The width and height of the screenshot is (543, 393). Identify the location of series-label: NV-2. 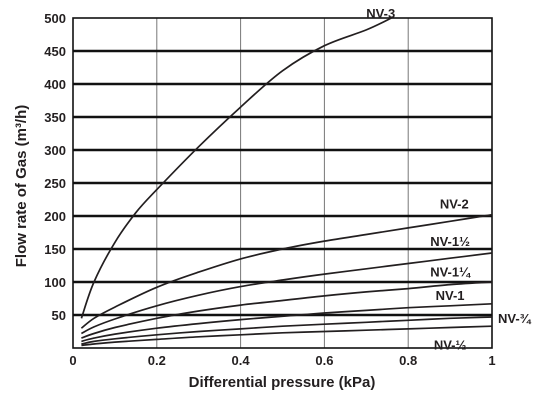
(454, 204).